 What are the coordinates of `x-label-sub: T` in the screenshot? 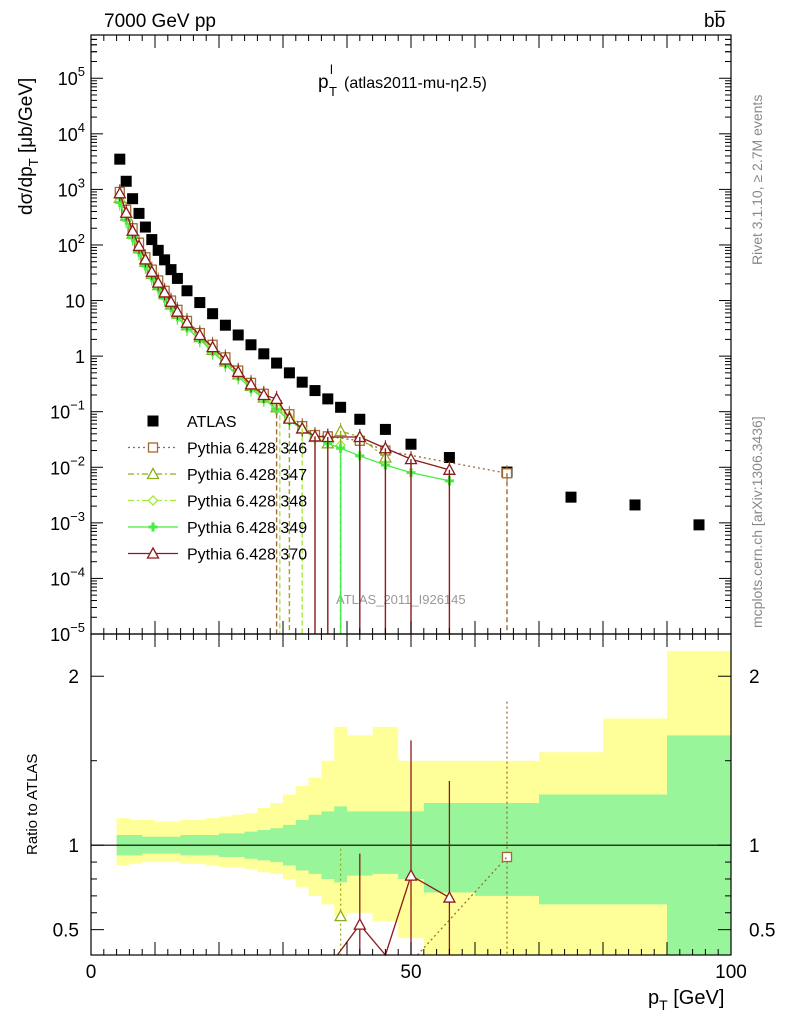 It's located at (663, 1005).